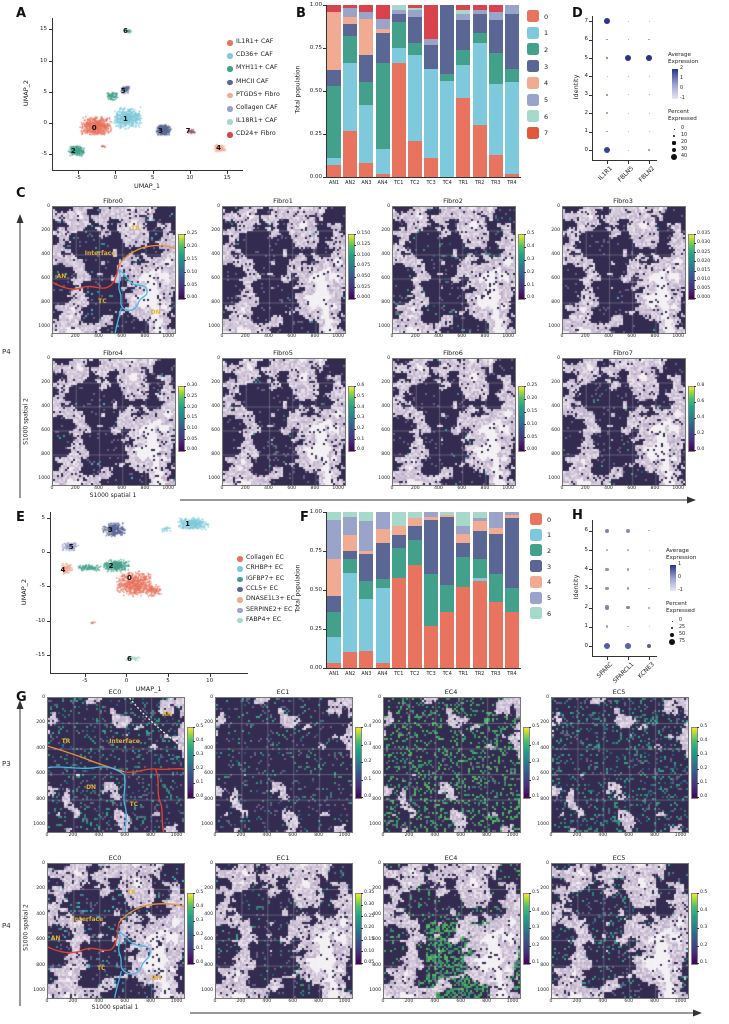 This screenshot has width=729, height=1024. What do you see at coordinates (385, 406) in the screenshot?
I see `y-tick-label: 400` at bounding box center [385, 406].